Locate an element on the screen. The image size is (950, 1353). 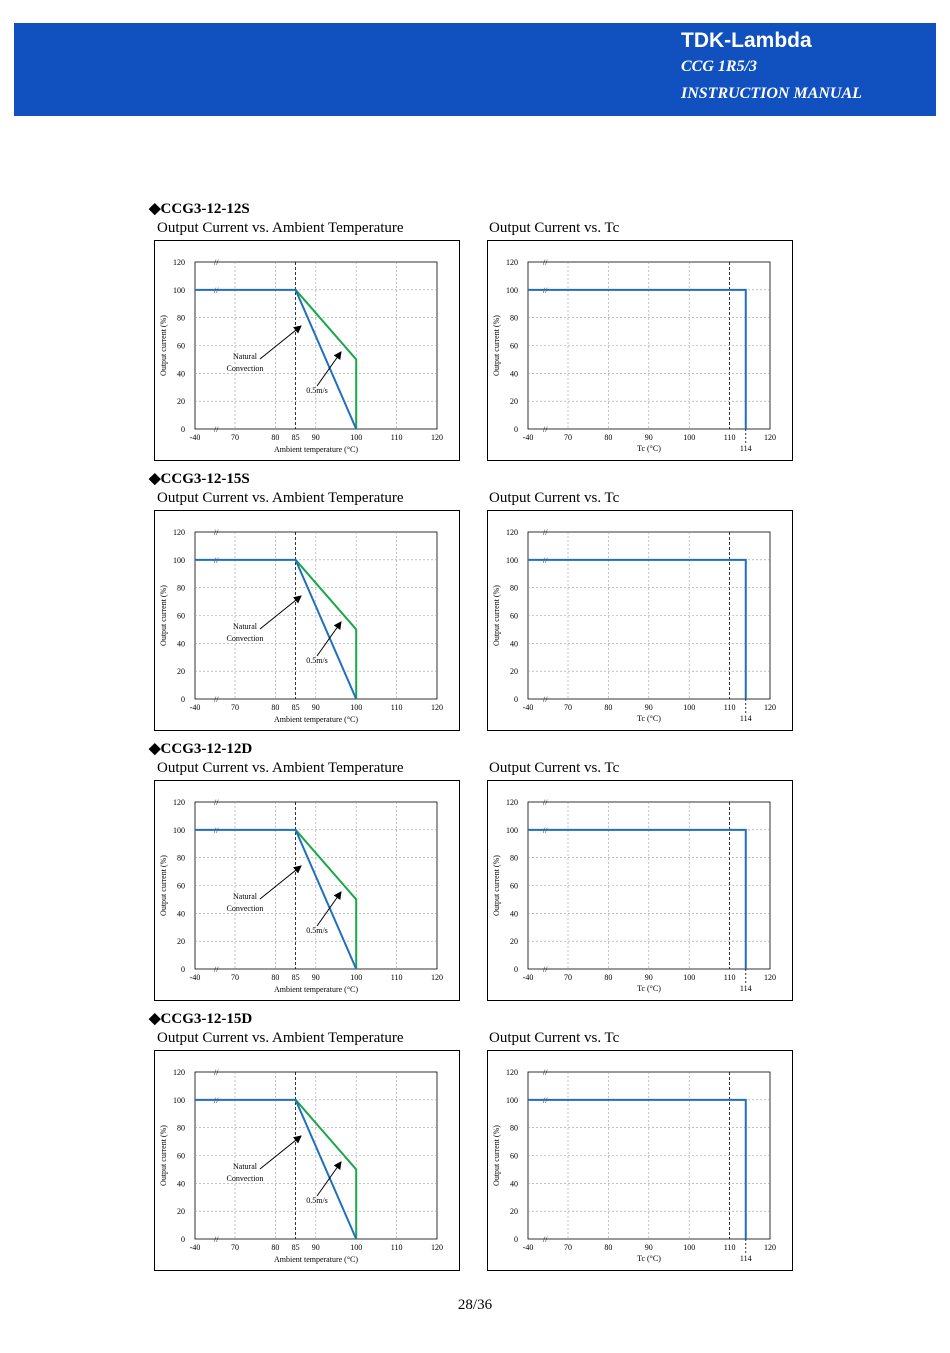
x-axis-label: Ambient temperature (°C) is located at coordinates (316, 1259).